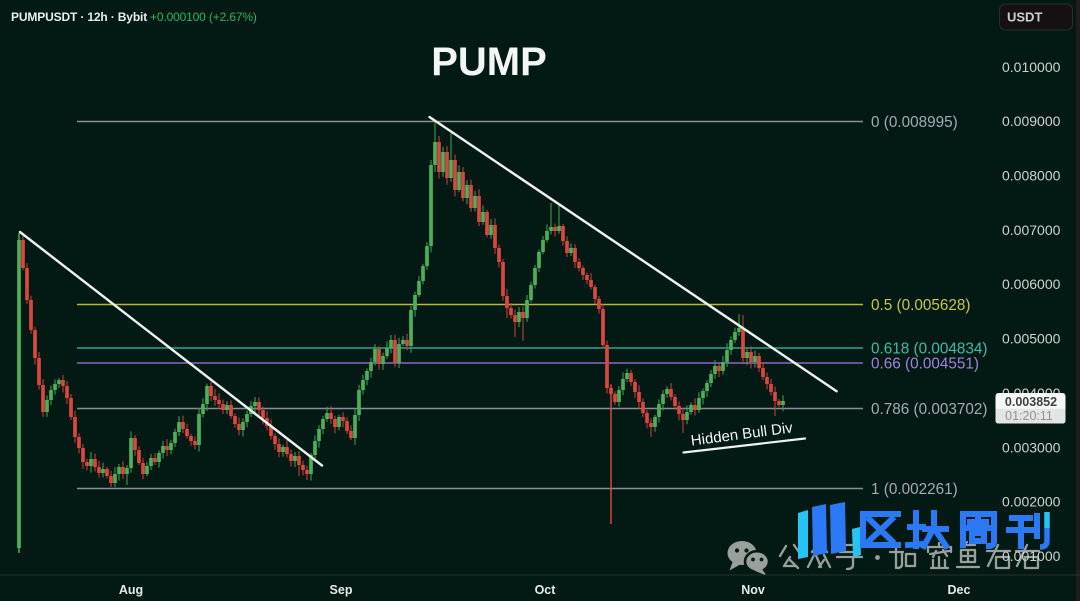 The image size is (1080, 601). What do you see at coordinates (1031, 447) in the screenshot?
I see `svg-text: 0.003000` at bounding box center [1031, 447].